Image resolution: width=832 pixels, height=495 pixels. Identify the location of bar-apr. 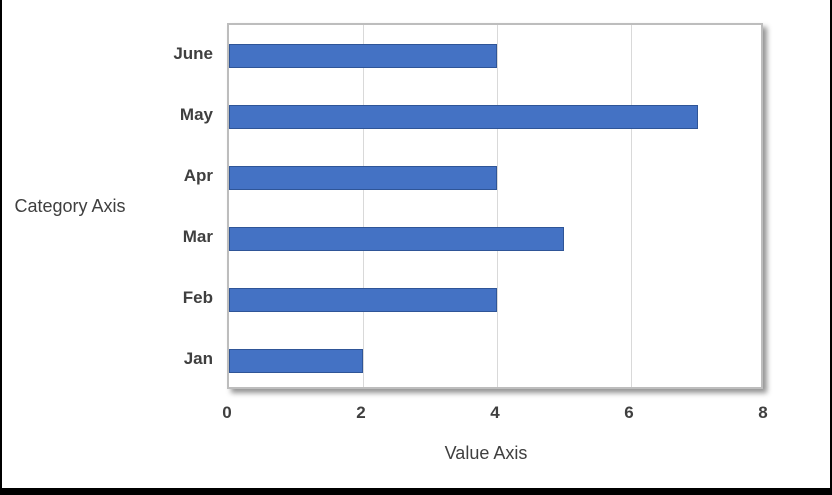
(363, 177).